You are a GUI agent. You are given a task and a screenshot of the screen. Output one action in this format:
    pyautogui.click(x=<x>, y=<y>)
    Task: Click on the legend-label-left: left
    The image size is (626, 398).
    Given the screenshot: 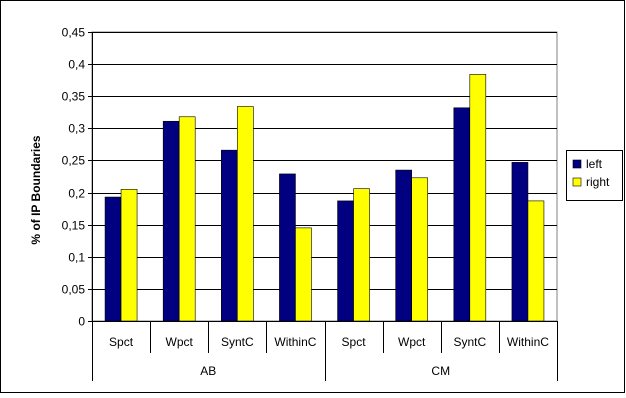 What is the action you would take?
    pyautogui.click(x=594, y=164)
    